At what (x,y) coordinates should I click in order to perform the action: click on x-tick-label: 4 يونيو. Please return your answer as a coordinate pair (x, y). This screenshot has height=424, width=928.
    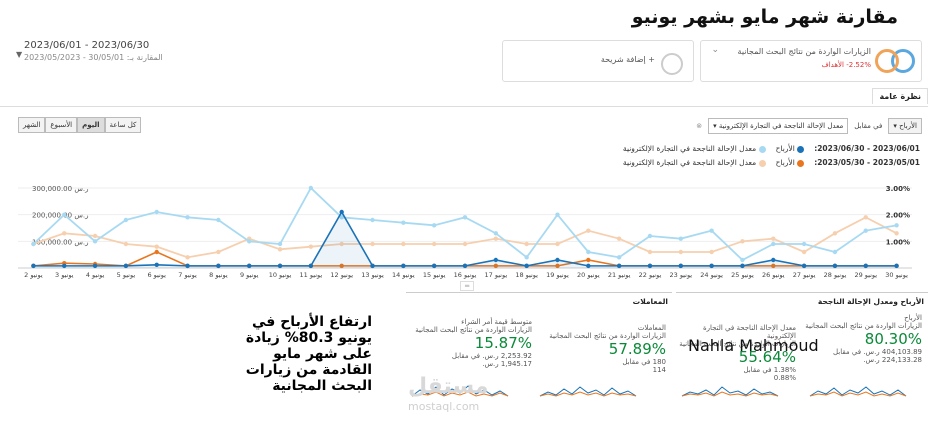
    Looking at the image, I should click on (95, 275).